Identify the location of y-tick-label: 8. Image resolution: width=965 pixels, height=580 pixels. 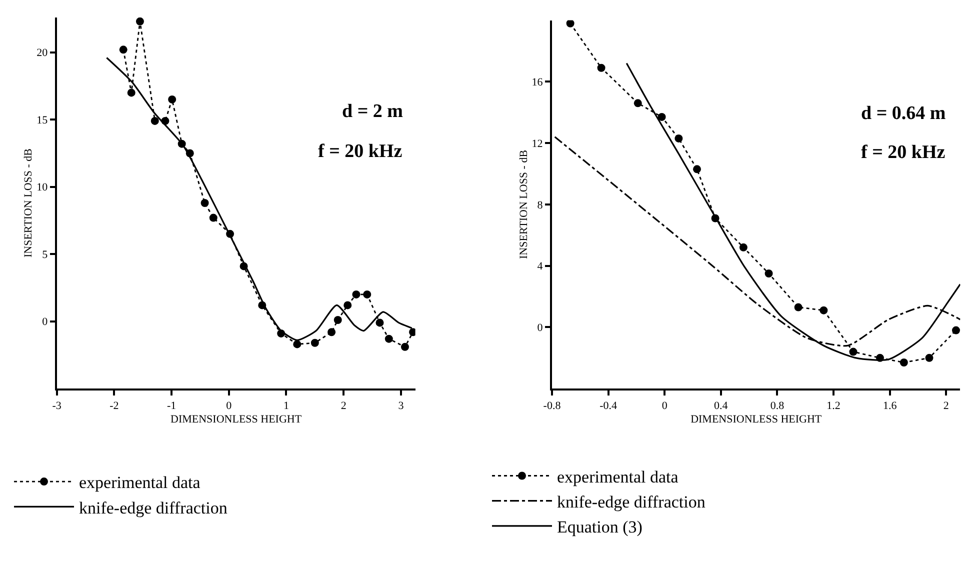
(540, 205).